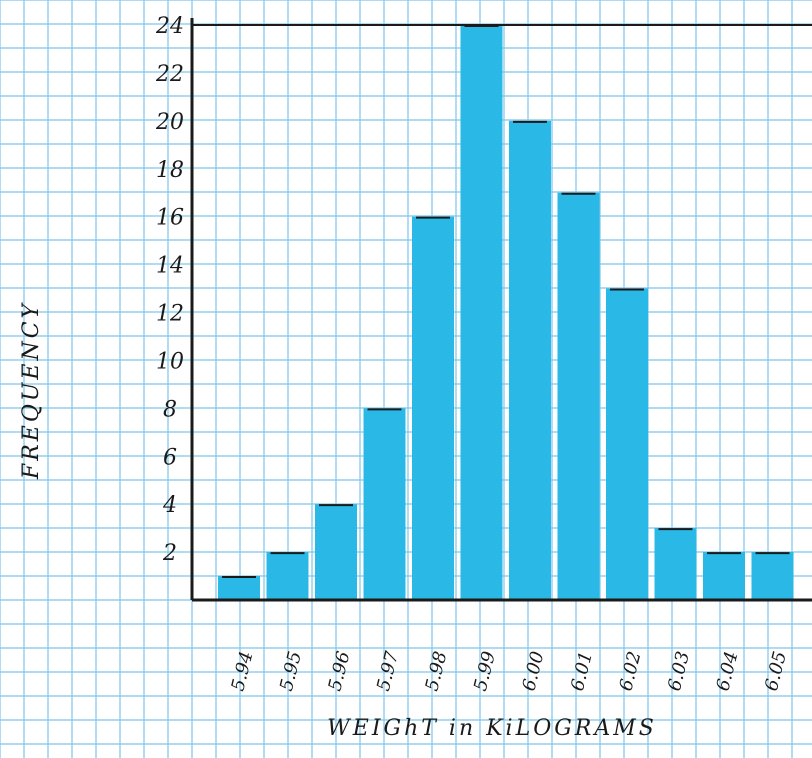 The image size is (812, 758). I want to click on y-tick-label: 24, so click(169, 26).